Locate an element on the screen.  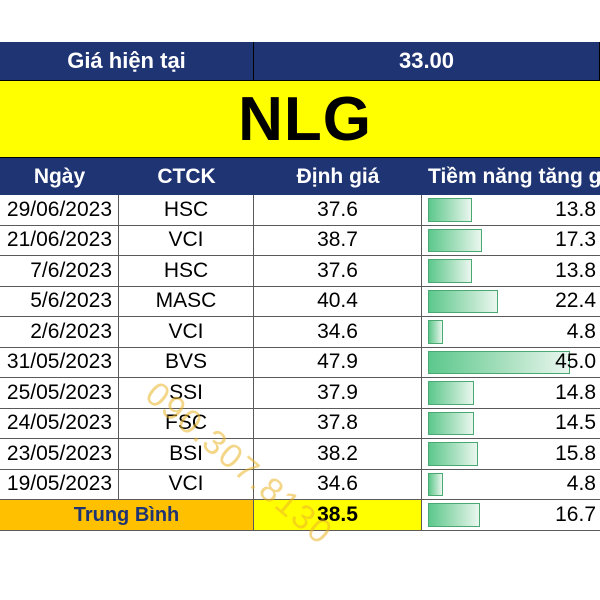
current-price-value: 33.00 is located at coordinates (427, 61).